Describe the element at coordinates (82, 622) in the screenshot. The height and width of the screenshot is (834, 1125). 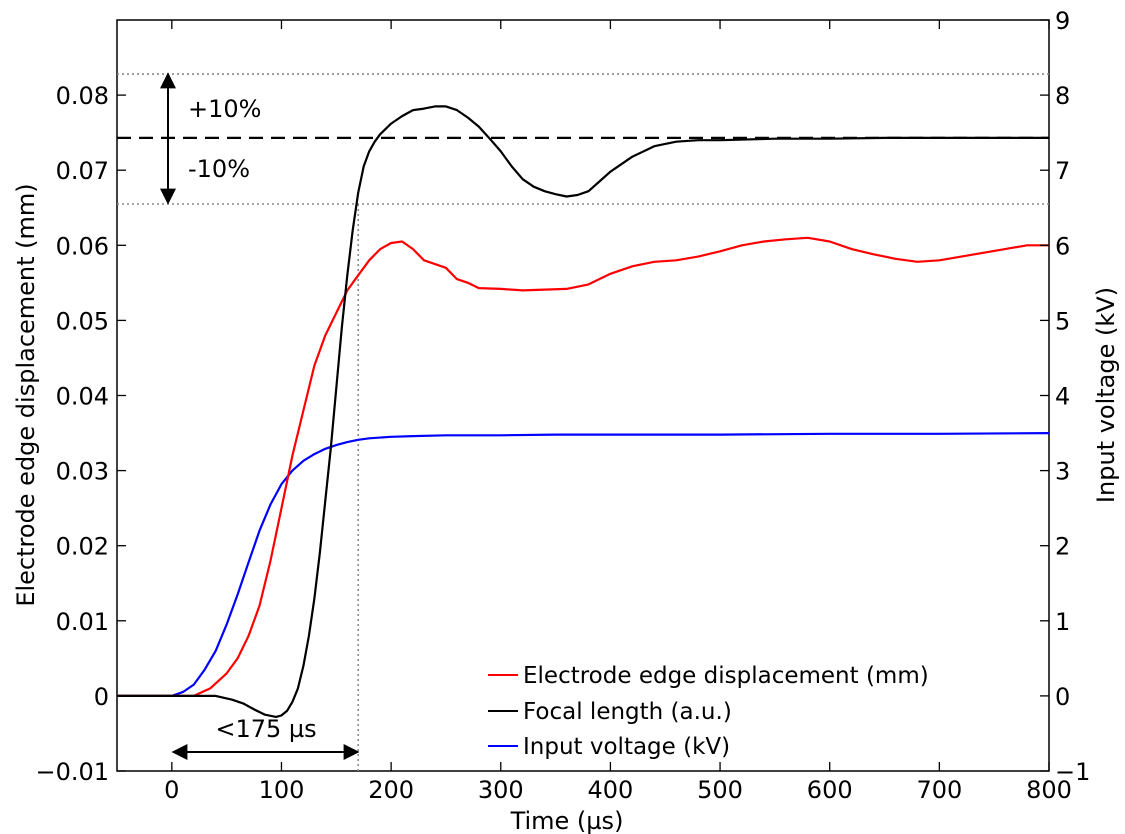
I see `y-tick-label: 0.01` at that location.